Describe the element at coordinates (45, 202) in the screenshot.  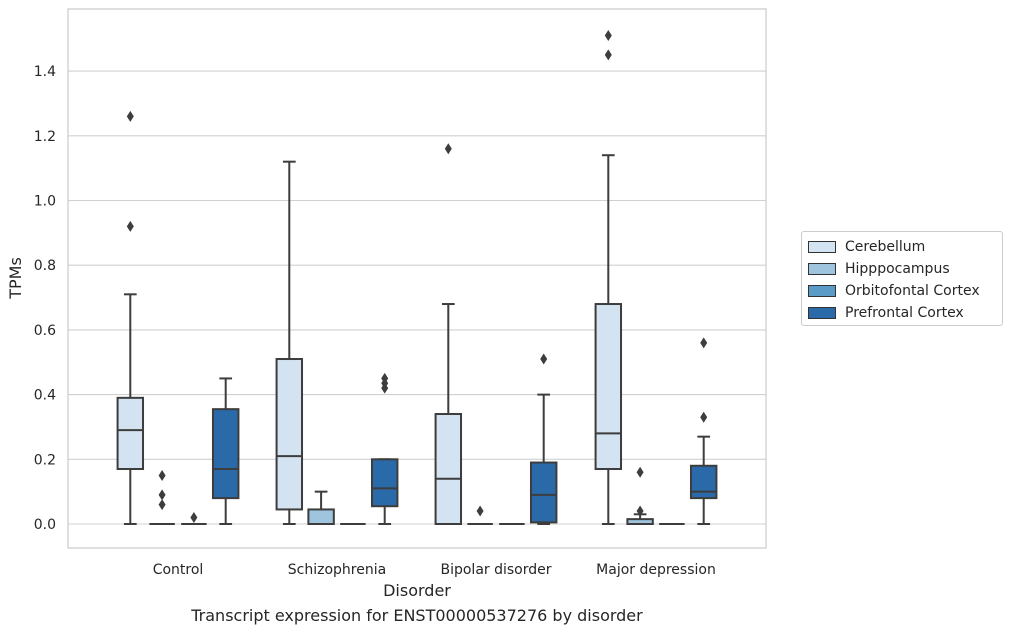
I see `y-tick-label: 1.0` at that location.